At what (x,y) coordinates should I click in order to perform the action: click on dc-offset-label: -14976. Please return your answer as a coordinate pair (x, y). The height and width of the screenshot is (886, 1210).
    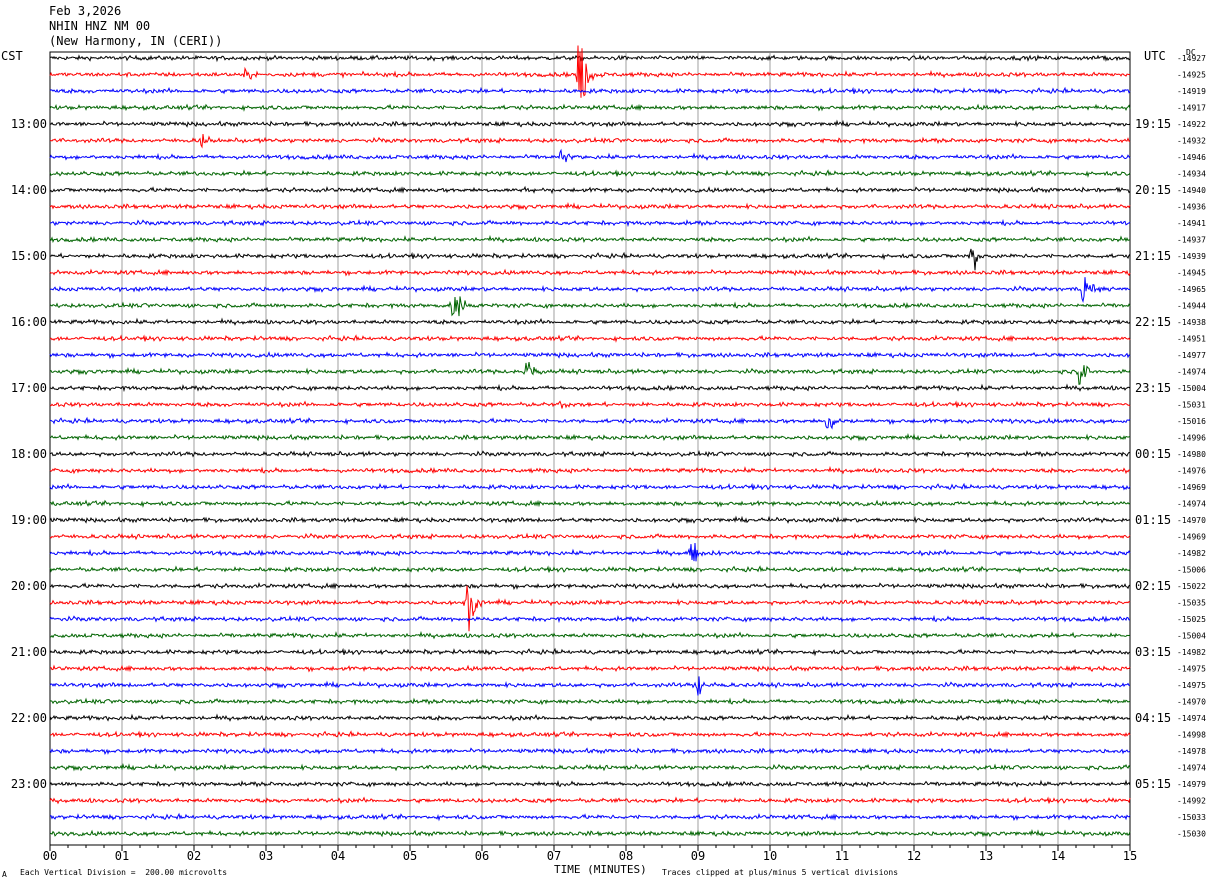
    Looking at the image, I should click on (1191, 471).